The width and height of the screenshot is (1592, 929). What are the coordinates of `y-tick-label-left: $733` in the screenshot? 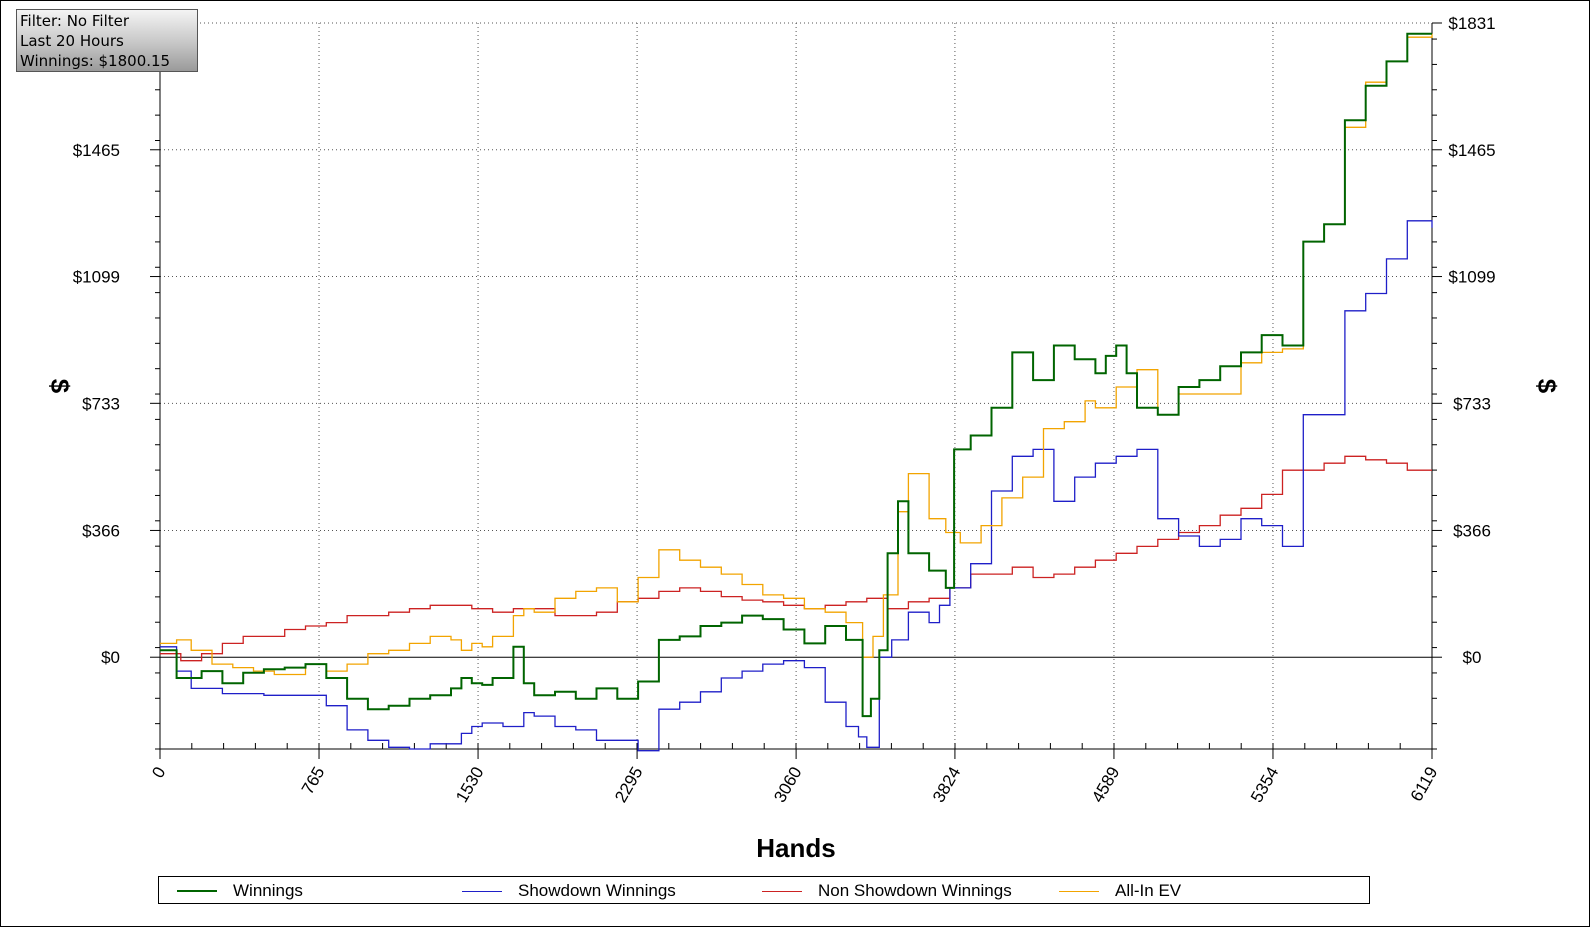 It's located at (101, 403).